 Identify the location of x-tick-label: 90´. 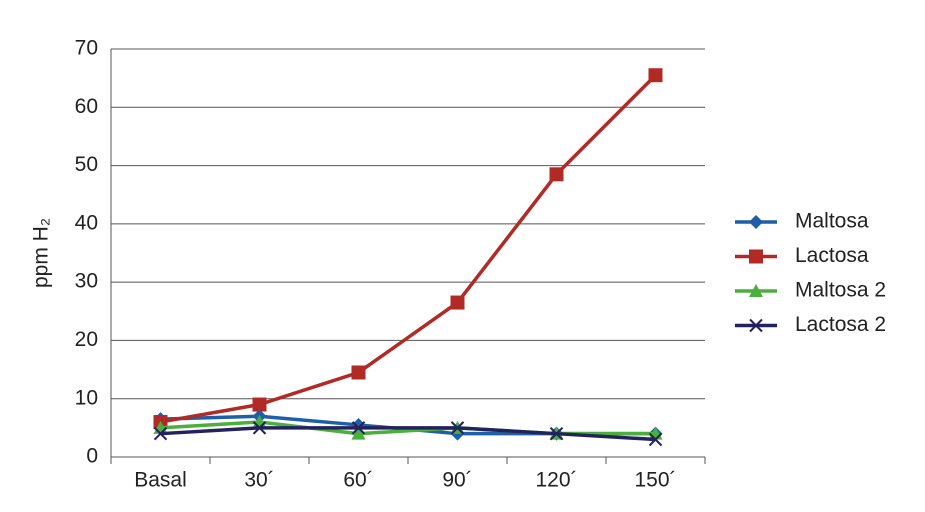
(457, 480).